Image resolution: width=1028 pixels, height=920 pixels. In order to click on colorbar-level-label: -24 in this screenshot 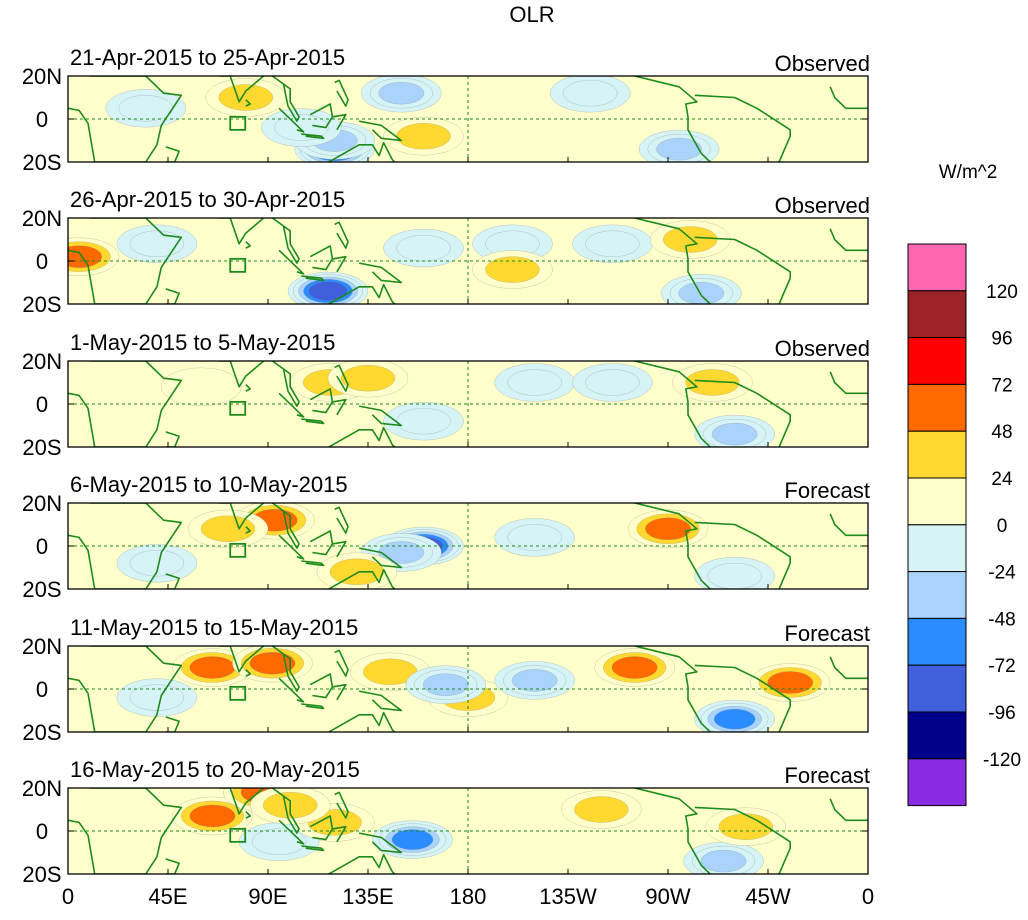, I will do `click(1002, 573)`.